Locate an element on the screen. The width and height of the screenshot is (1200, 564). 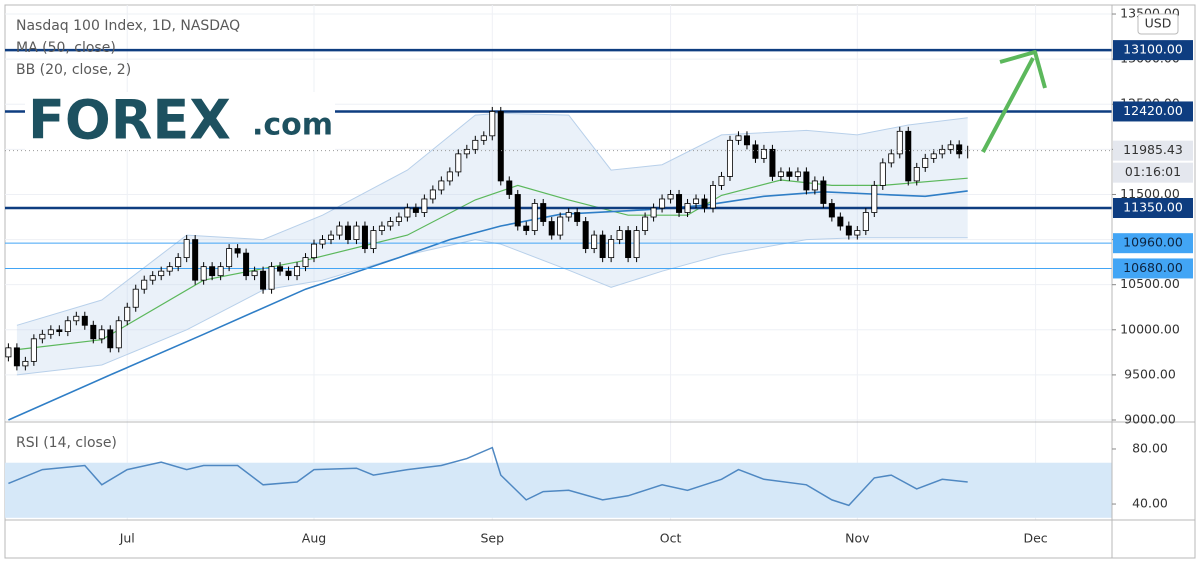
currency-box is located at coordinates (1158, 24).